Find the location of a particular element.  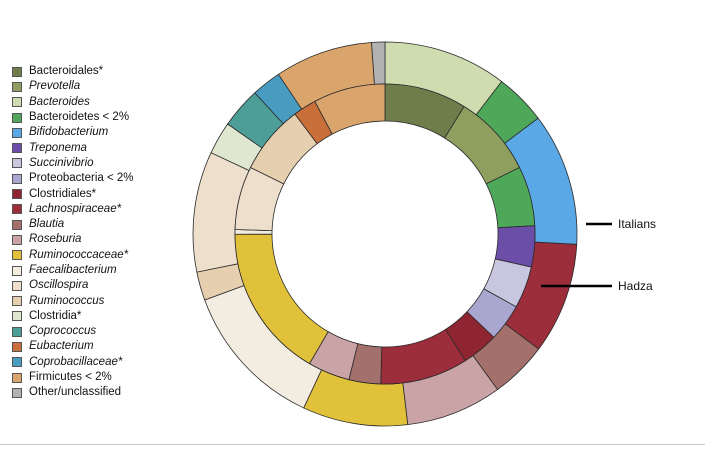

legend-swatch-blautia is located at coordinates (17, 224).